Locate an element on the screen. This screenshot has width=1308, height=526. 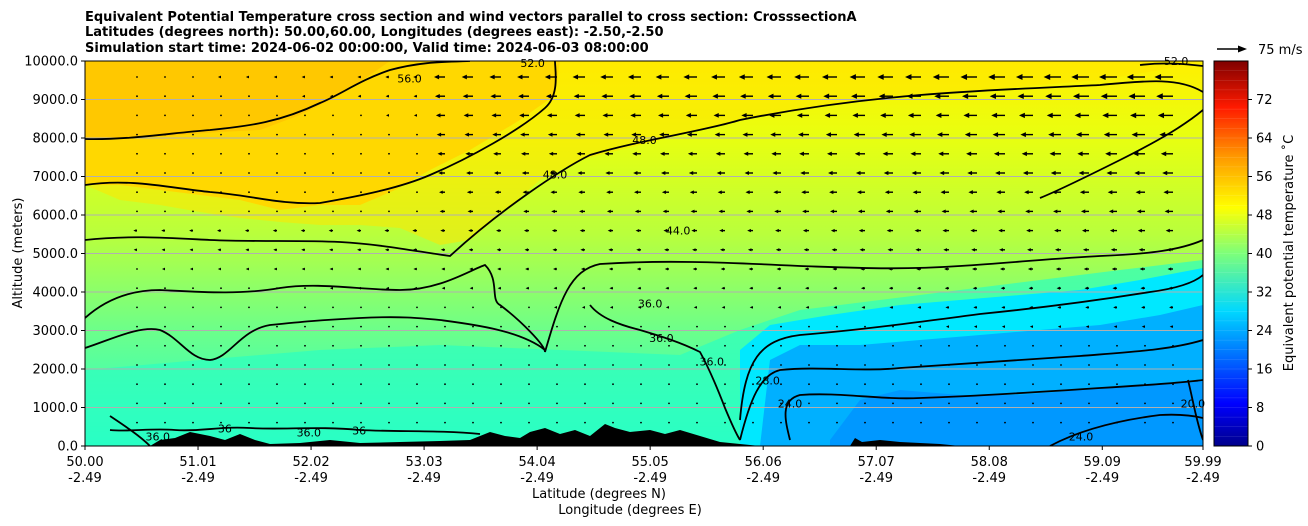
x-tick-label-lon: -2.49 is located at coordinates (876, 478).